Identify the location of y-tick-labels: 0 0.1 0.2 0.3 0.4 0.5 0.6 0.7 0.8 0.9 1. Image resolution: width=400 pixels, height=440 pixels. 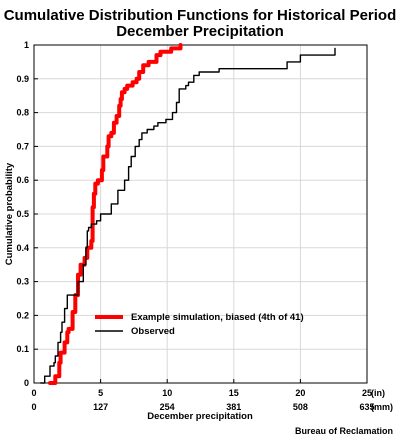
(27, 214).